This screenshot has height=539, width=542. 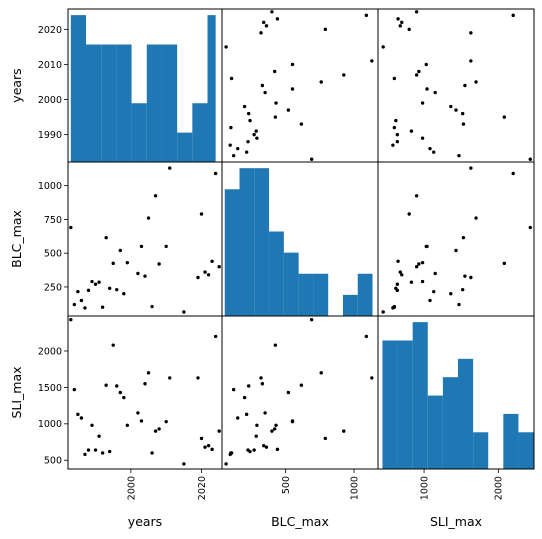 What do you see at coordinates (50, 424) in the screenshot?
I see `y-tick-label: 1000` at bounding box center [50, 424].